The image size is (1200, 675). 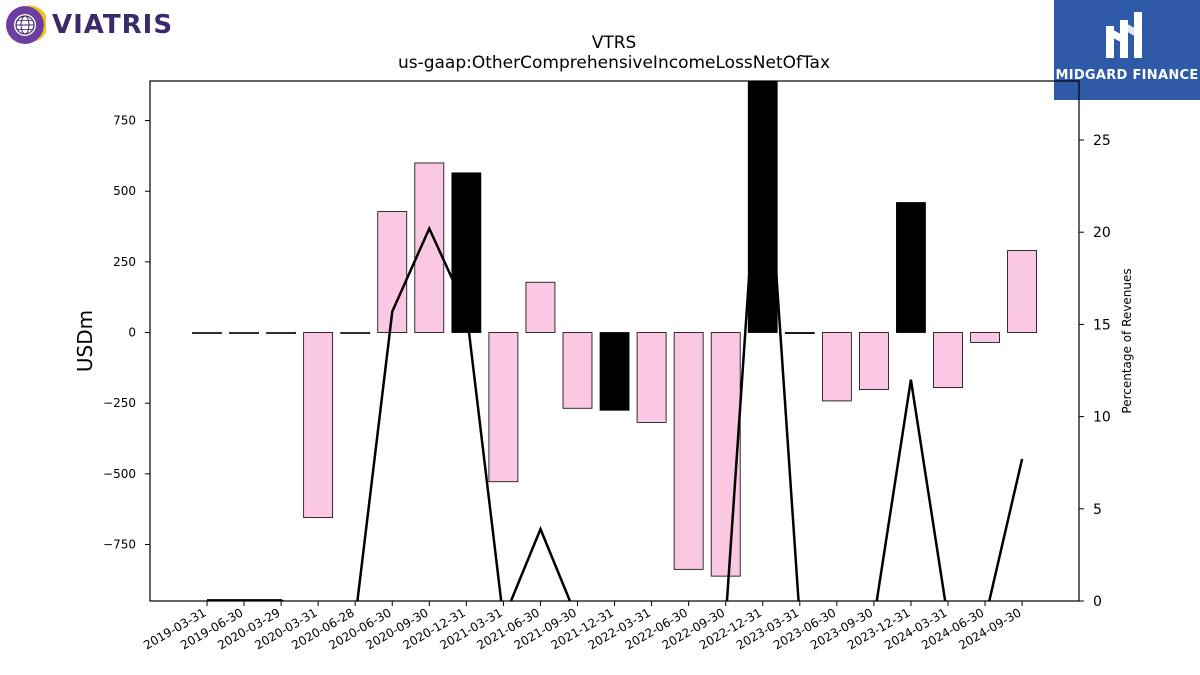 What do you see at coordinates (124, 121) in the screenshot?
I see `y-tick-label: 750` at bounding box center [124, 121].